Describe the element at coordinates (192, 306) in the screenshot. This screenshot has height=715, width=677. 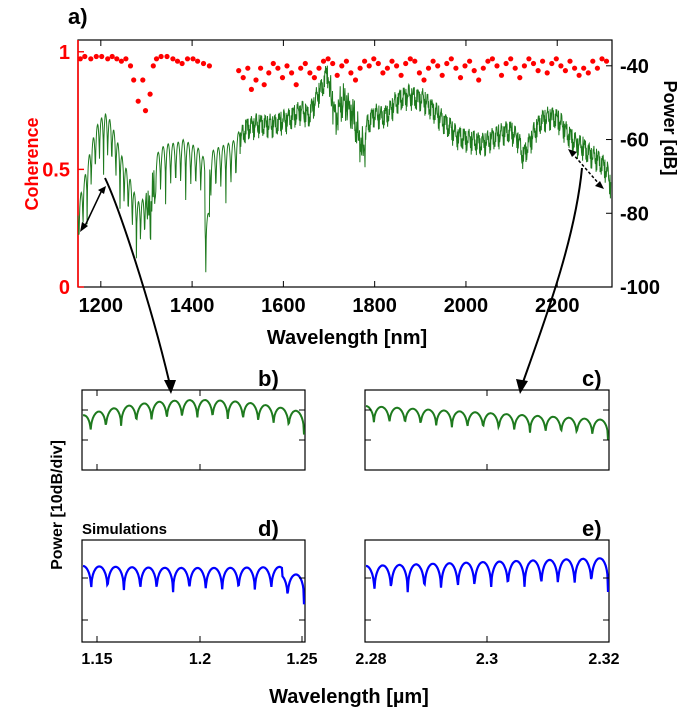
I see `x-tick-label: 1400` at that location.